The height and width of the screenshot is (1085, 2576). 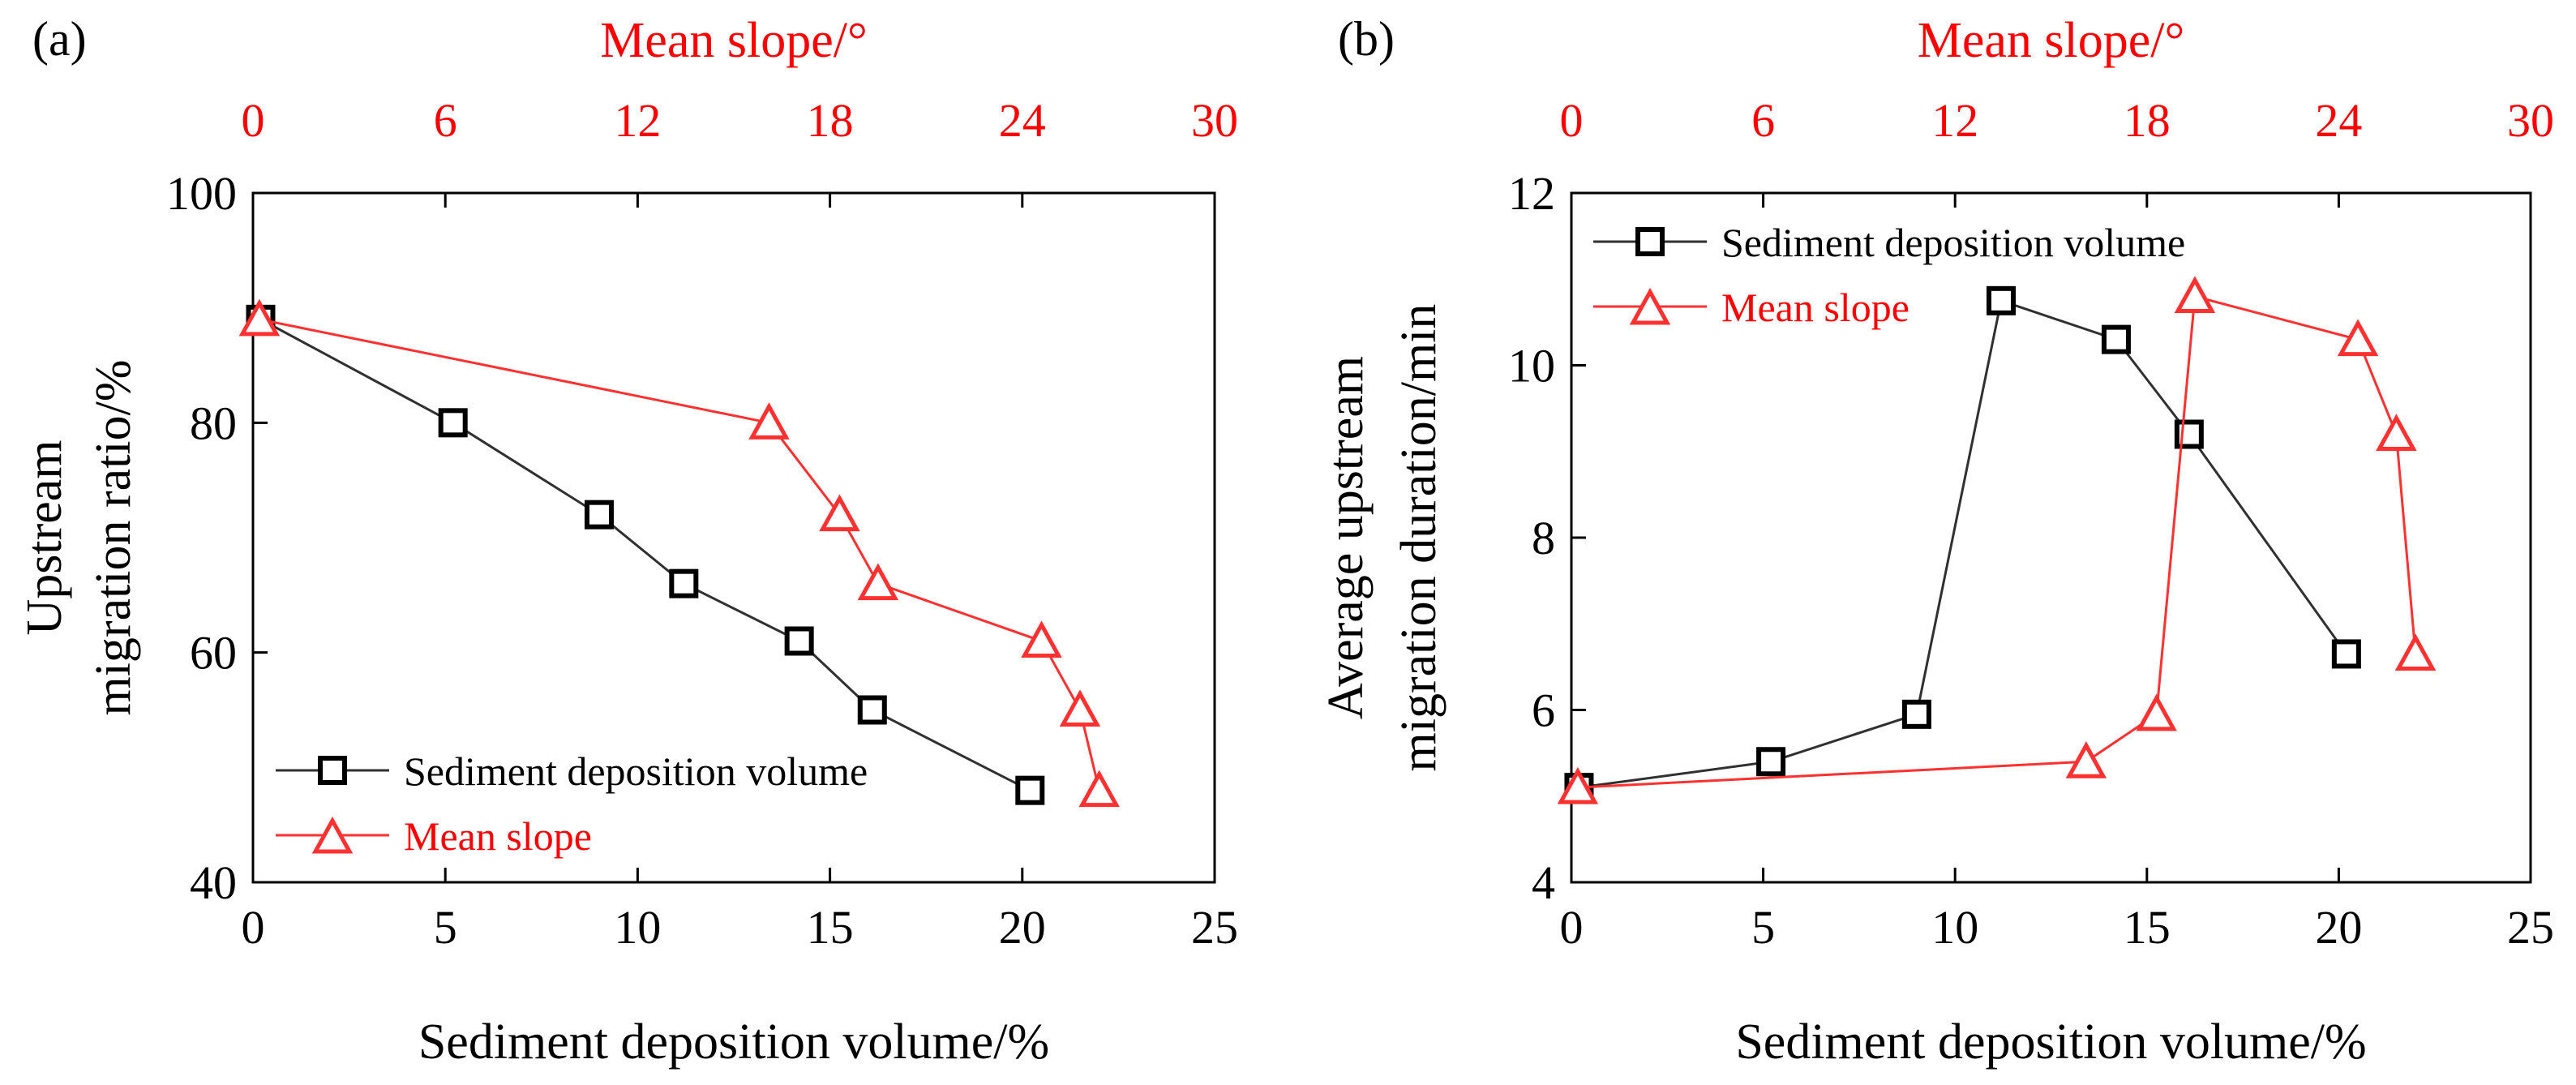 What do you see at coordinates (201, 193) in the screenshot?
I see `y-tick-label: 100` at bounding box center [201, 193].